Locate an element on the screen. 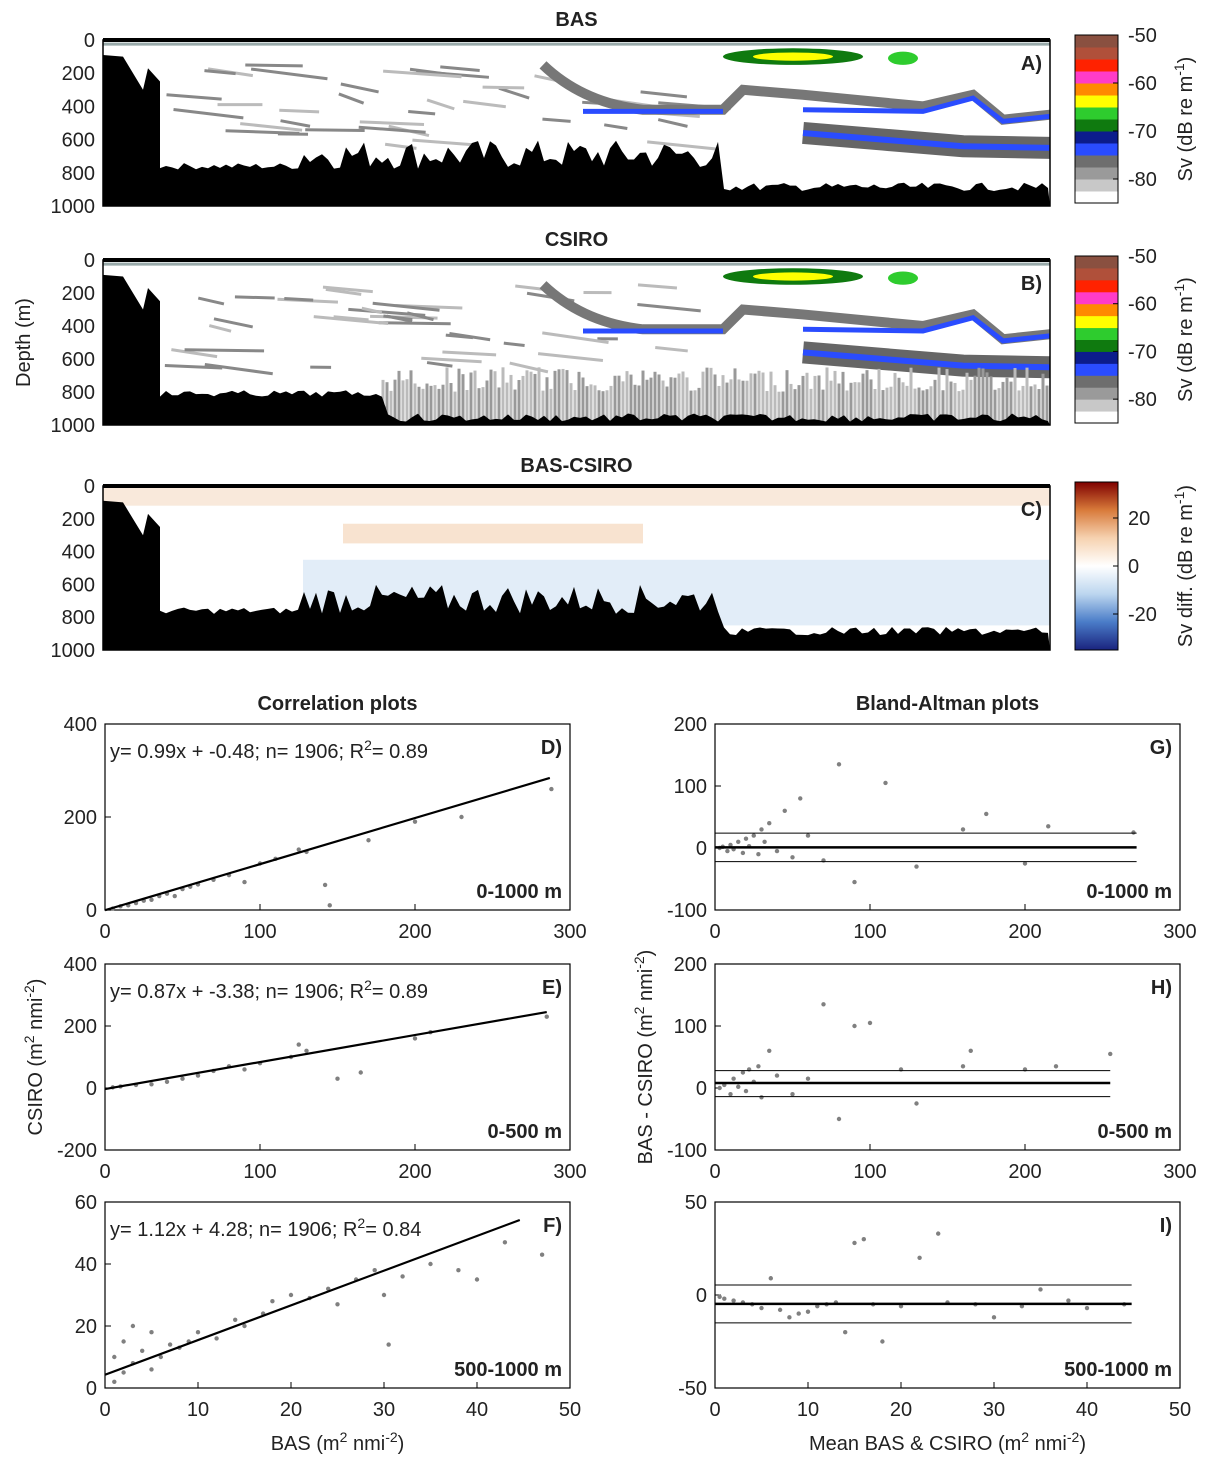  depth-layer: 0-1000 m is located at coordinates (1129, 892).